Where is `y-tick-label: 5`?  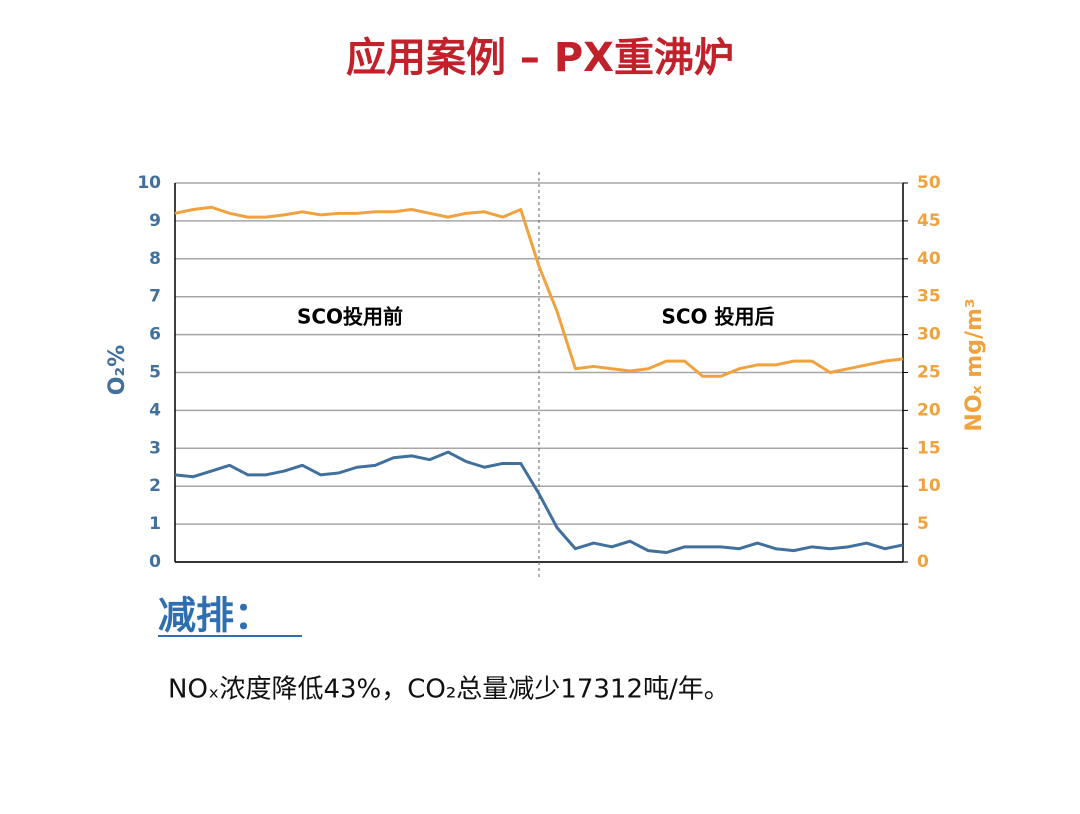 y-tick-label: 5 is located at coordinates (155, 373).